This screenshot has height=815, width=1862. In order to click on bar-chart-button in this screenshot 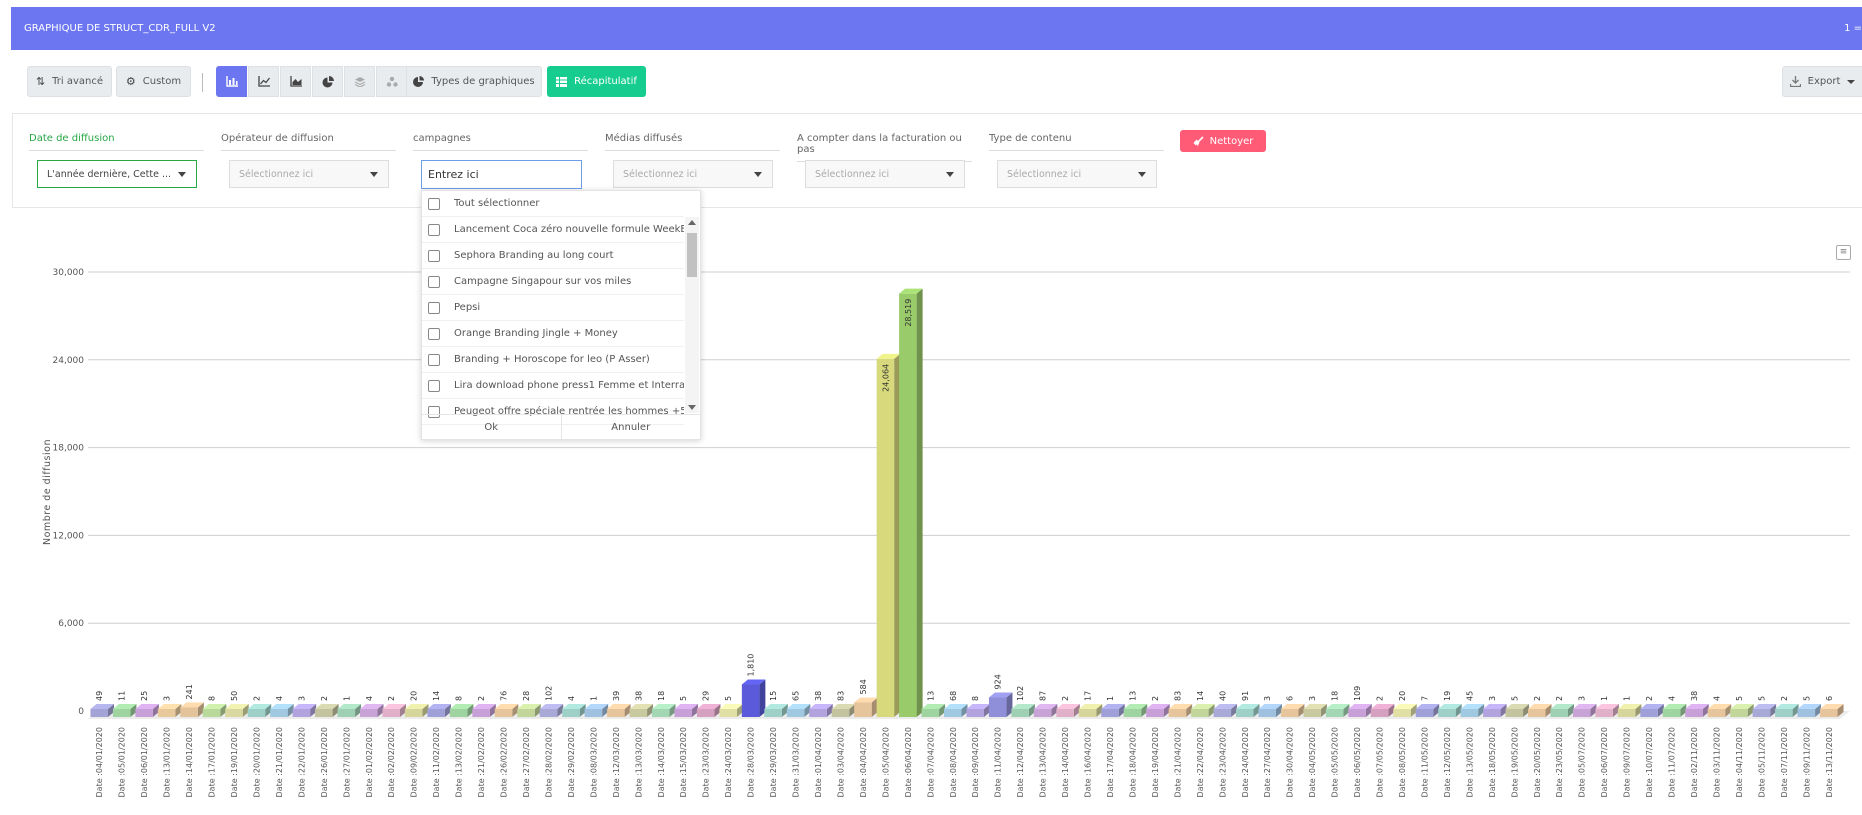, I will do `click(231, 81)`.